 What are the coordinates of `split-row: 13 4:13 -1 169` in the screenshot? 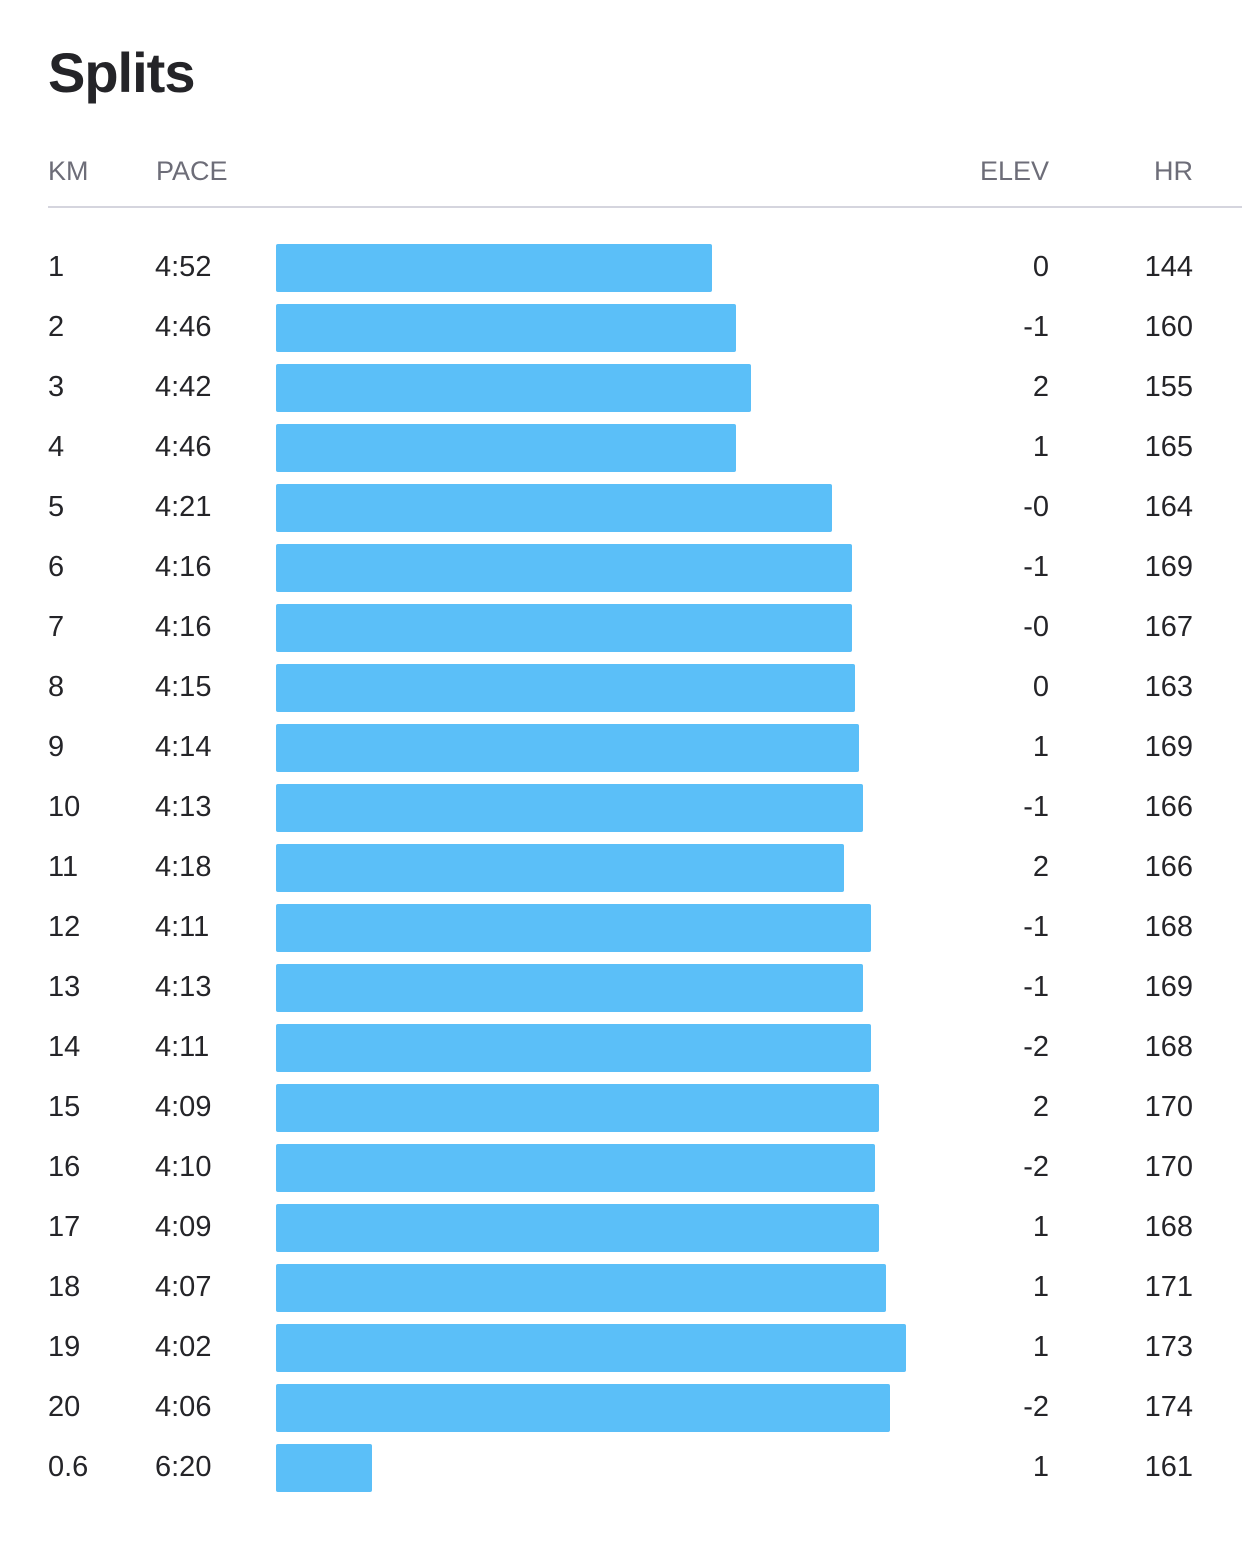 It's located at (621, 988).